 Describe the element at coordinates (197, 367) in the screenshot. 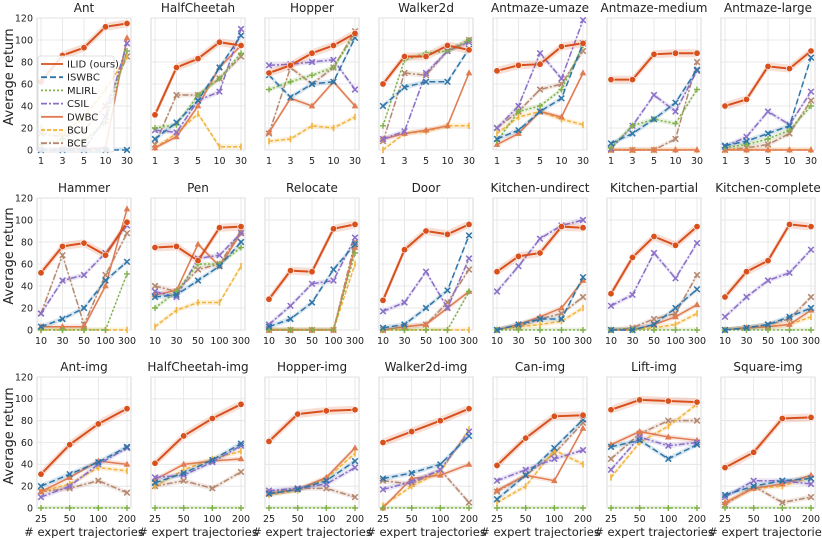

I see `panel-title: HalfCheetah-img` at that location.